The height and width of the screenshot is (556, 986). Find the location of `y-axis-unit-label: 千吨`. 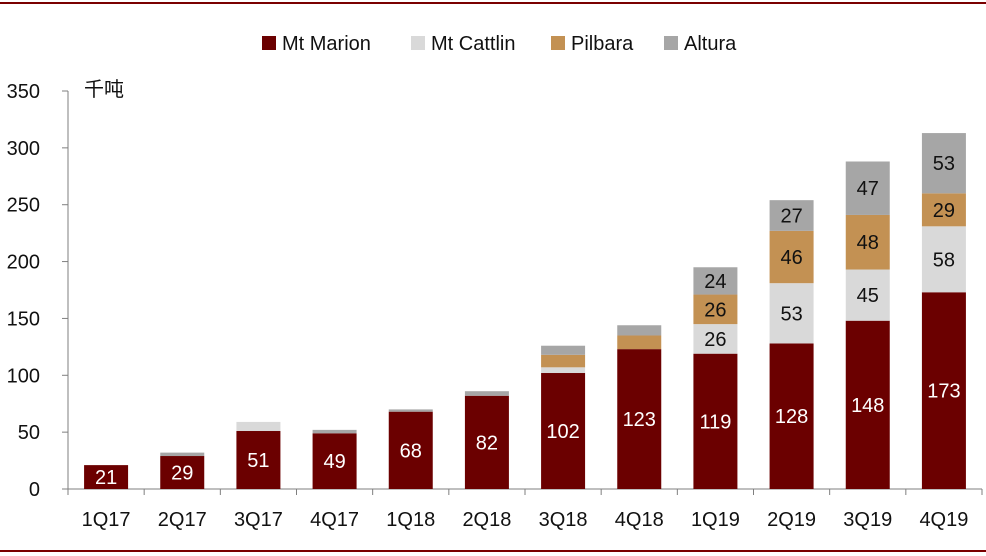

y-axis-unit-label: 千吨 is located at coordinates (104, 89).